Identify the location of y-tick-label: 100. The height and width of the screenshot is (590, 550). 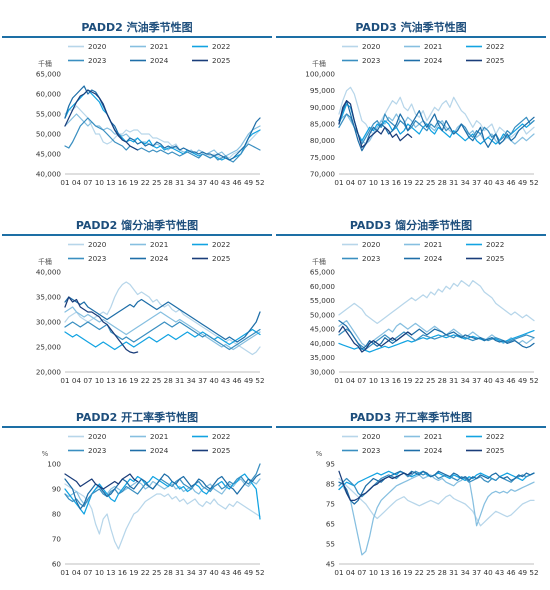
(54, 464).